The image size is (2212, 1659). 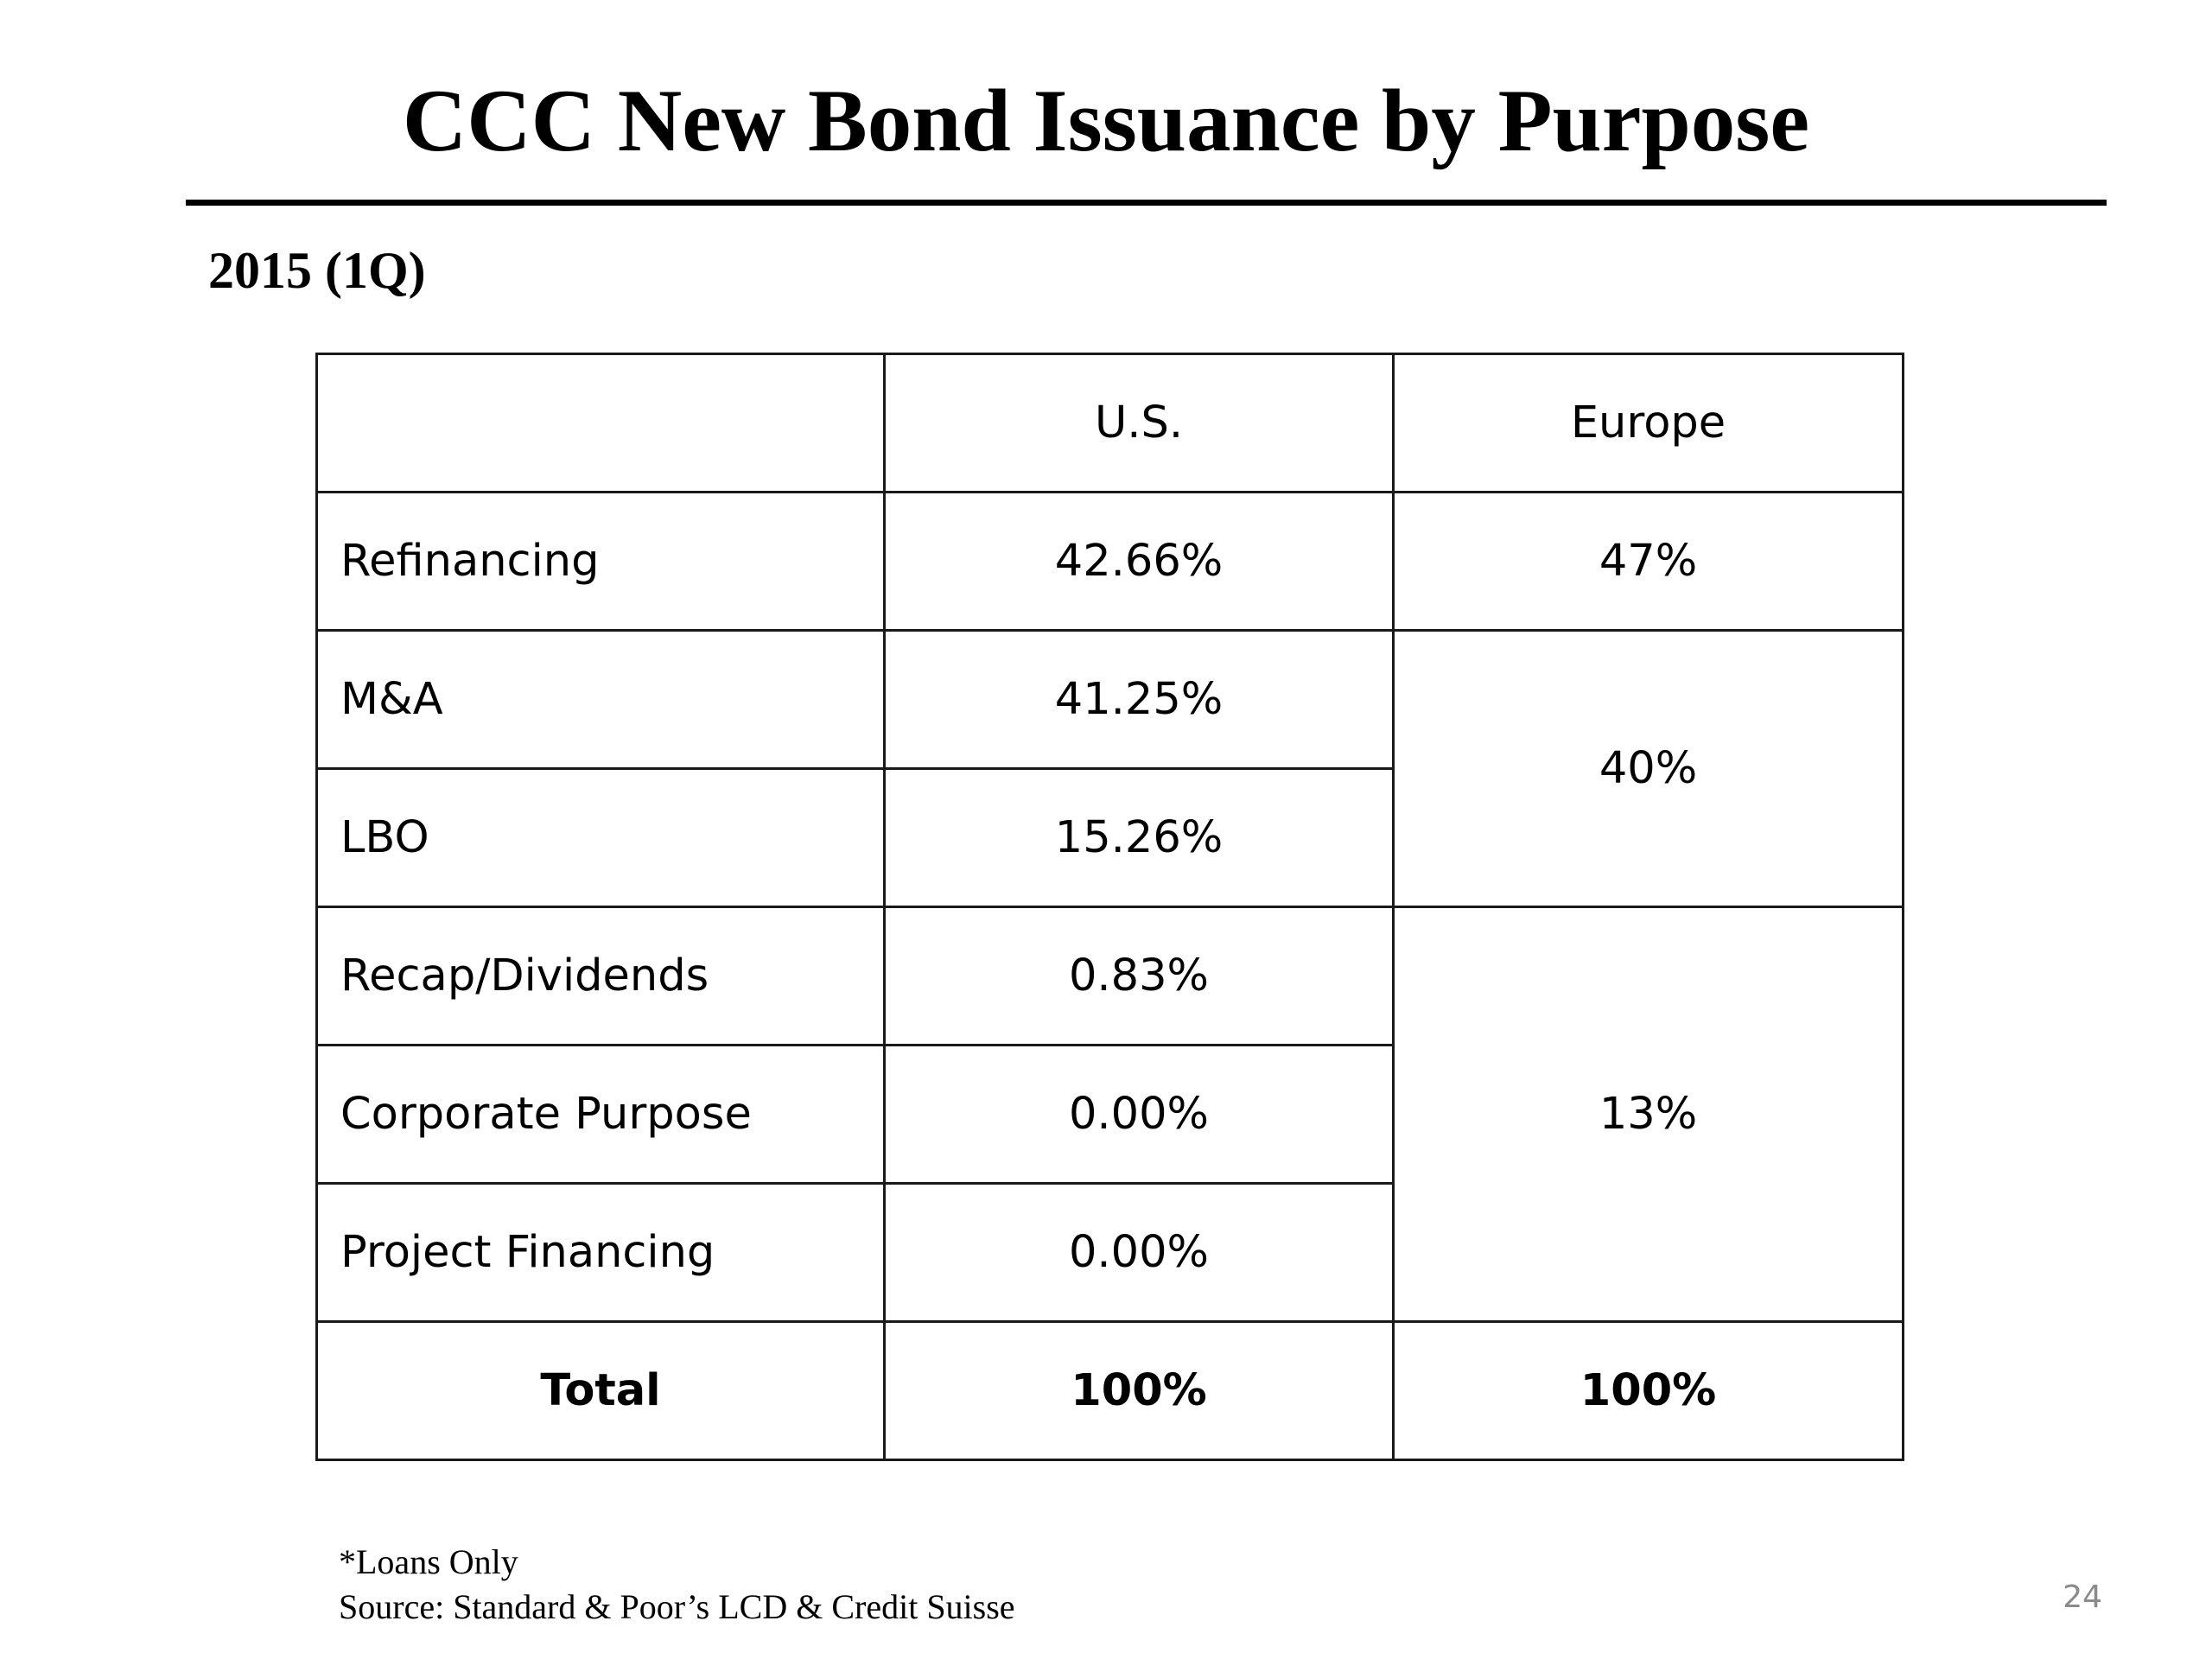 I want to click on row-label-project-financing: Project Financing, so click(x=600, y=1252).